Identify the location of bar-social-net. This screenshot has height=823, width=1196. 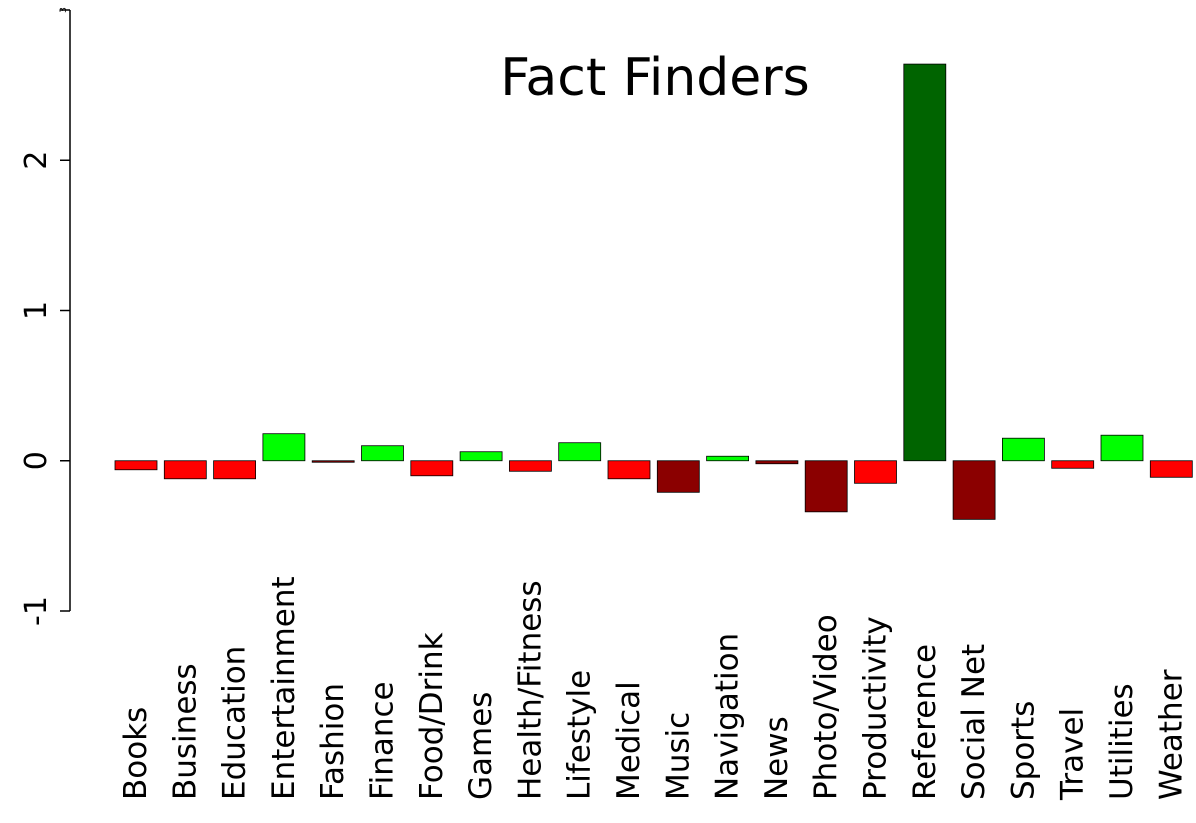
(974, 490).